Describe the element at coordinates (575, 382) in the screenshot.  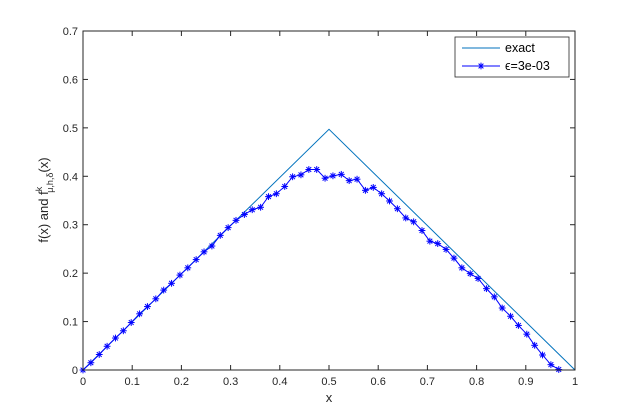
I see `x-tick-label: 1` at that location.